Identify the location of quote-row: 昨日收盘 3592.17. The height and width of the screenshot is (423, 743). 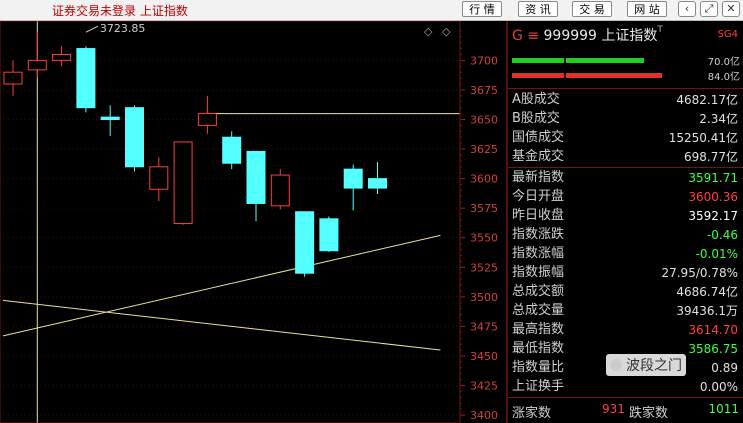
(625, 216).